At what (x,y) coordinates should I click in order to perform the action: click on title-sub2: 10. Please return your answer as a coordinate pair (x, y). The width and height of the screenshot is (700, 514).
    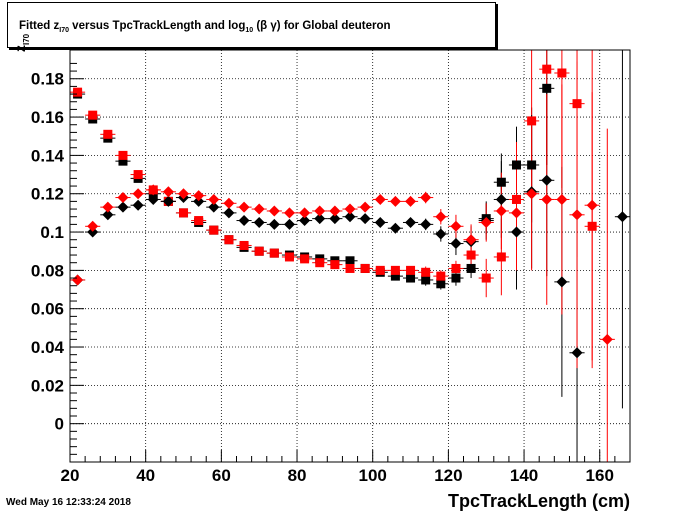
    Looking at the image, I should click on (249, 30).